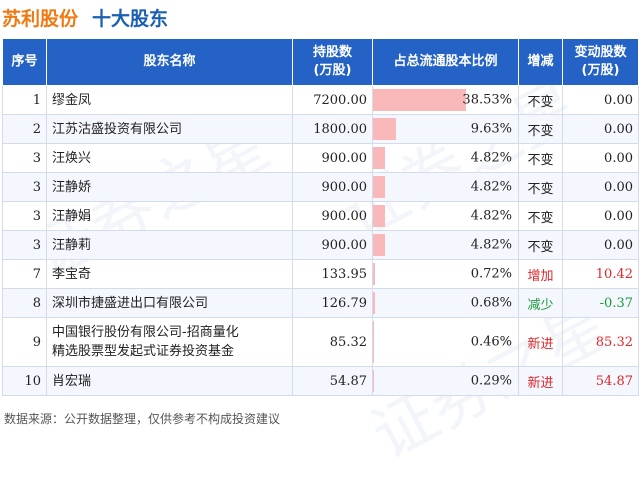 The image size is (640, 477). What do you see at coordinates (445, 303) in the screenshot?
I see `ratio-cell: 0.68%` at bounding box center [445, 303].